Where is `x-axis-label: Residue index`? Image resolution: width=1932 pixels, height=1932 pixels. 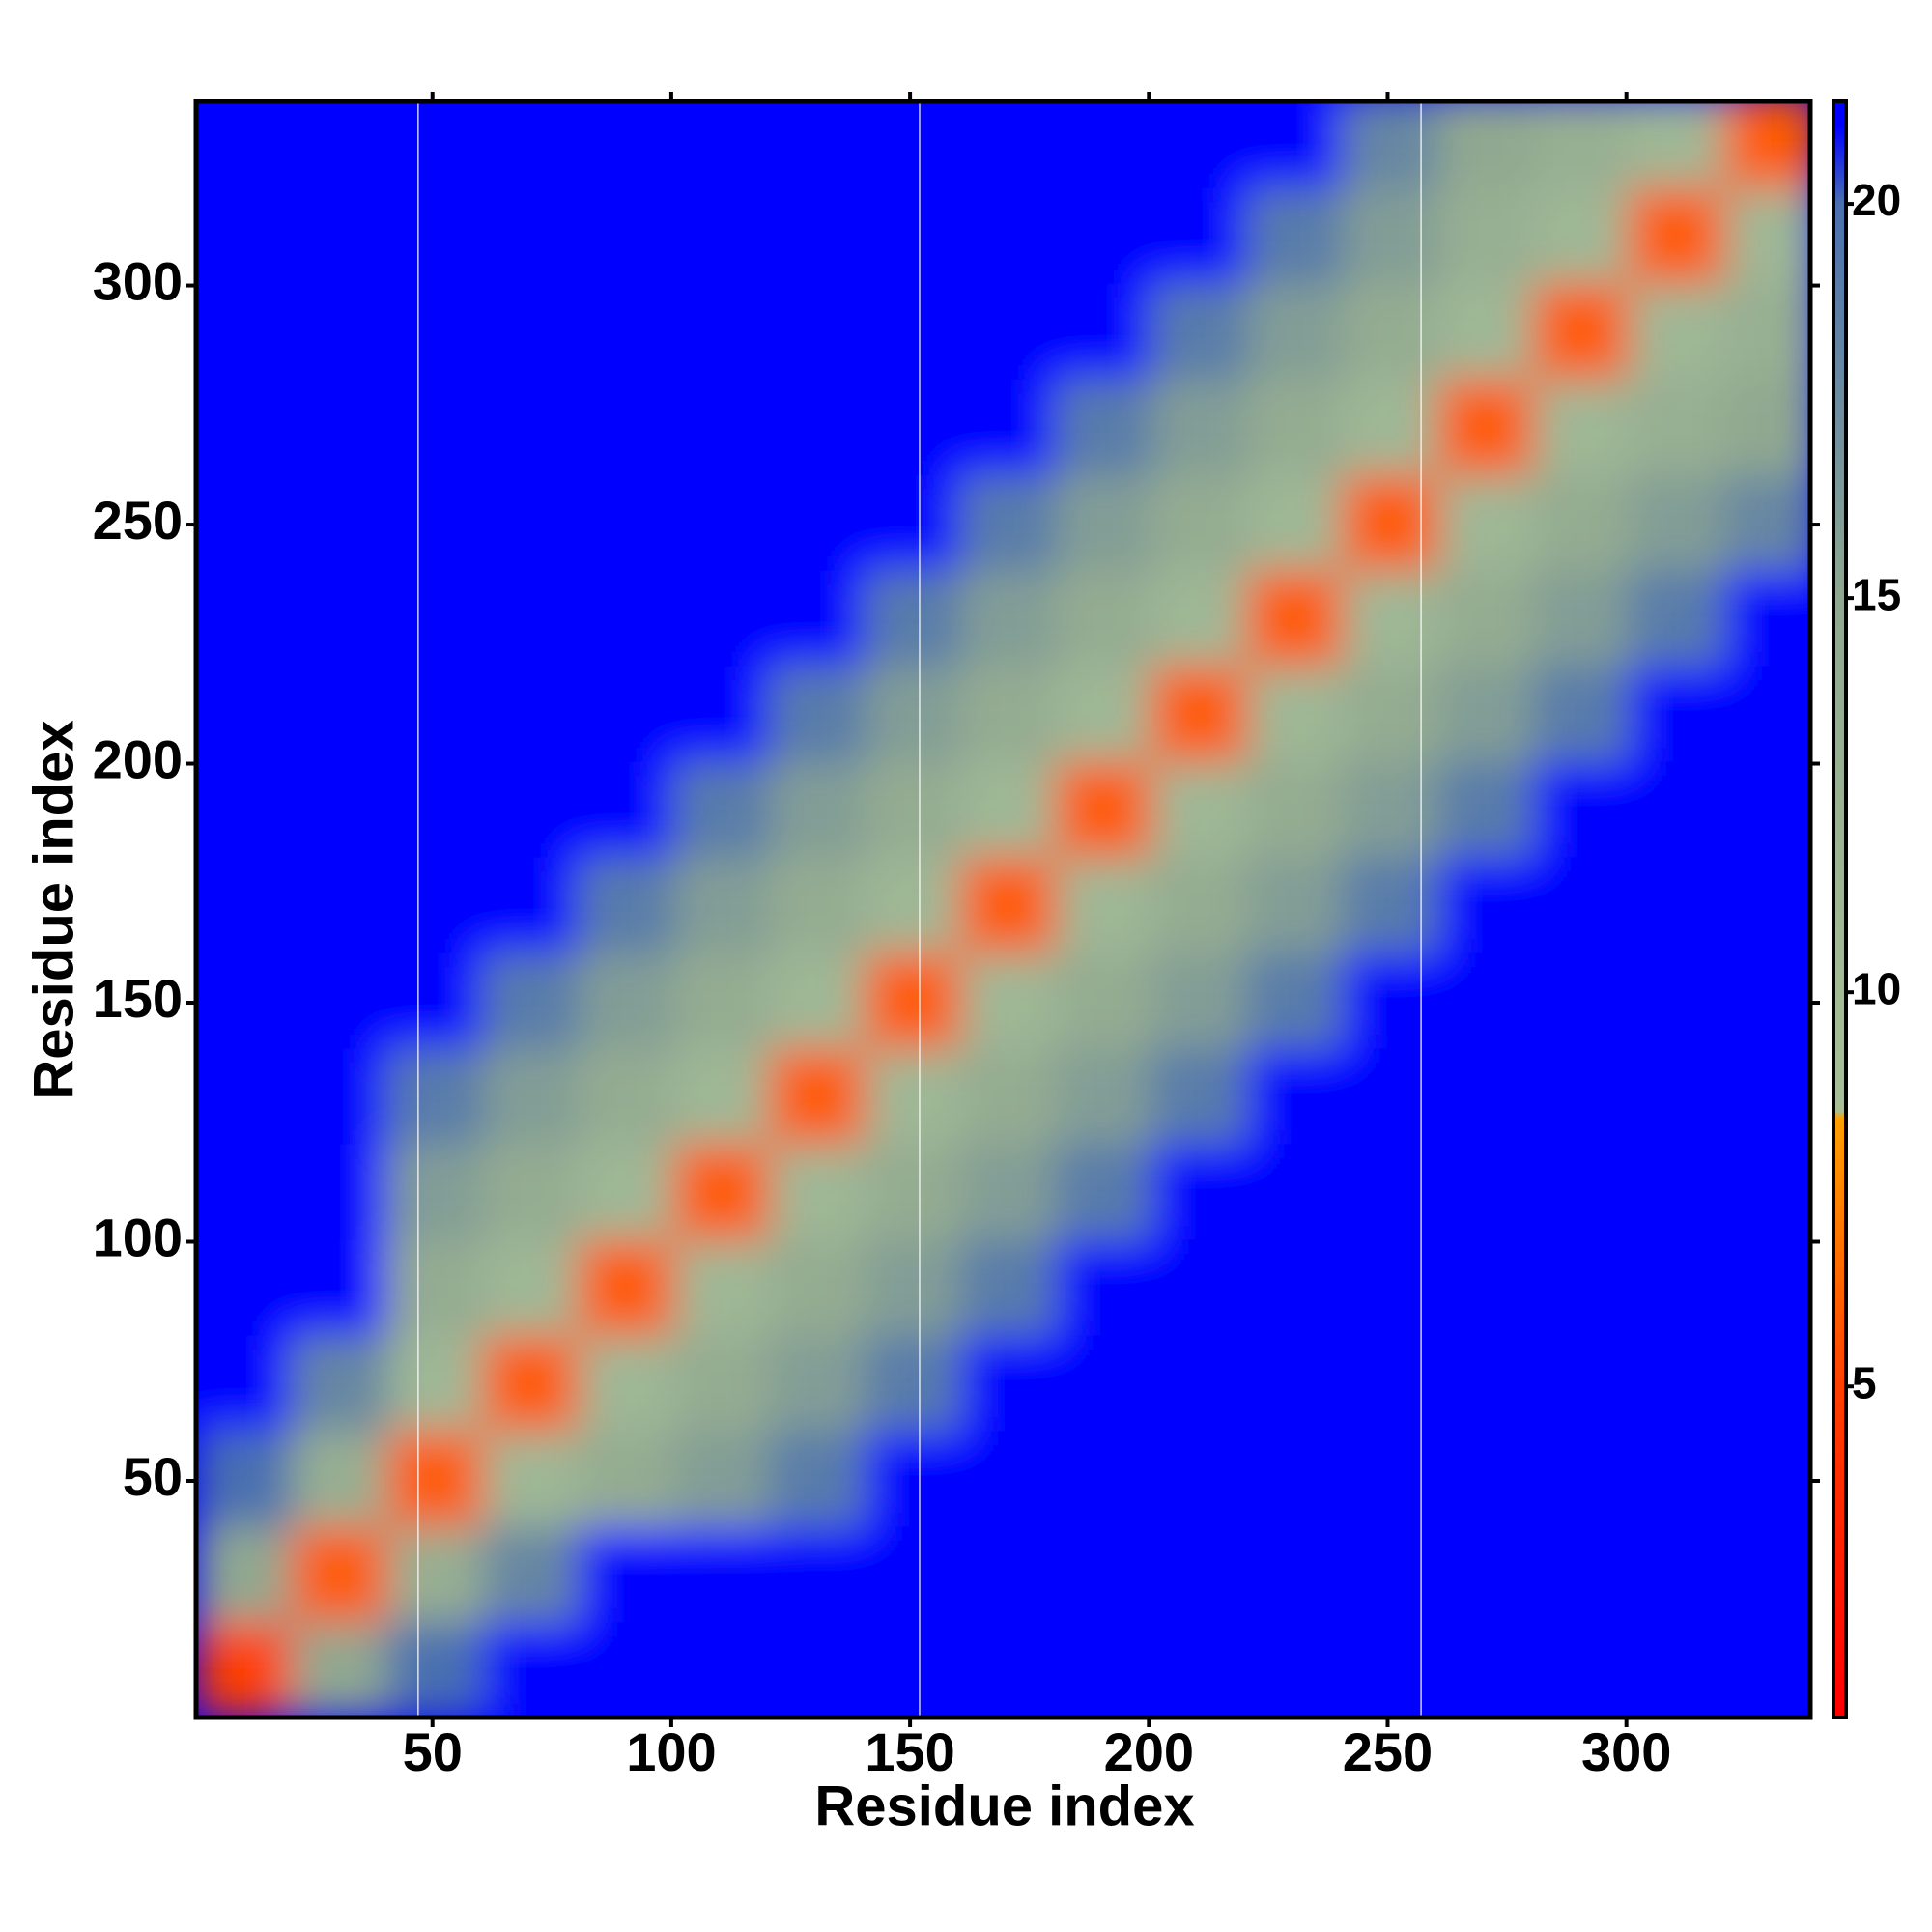 x-axis-label: Residue index is located at coordinates (1004, 1806).